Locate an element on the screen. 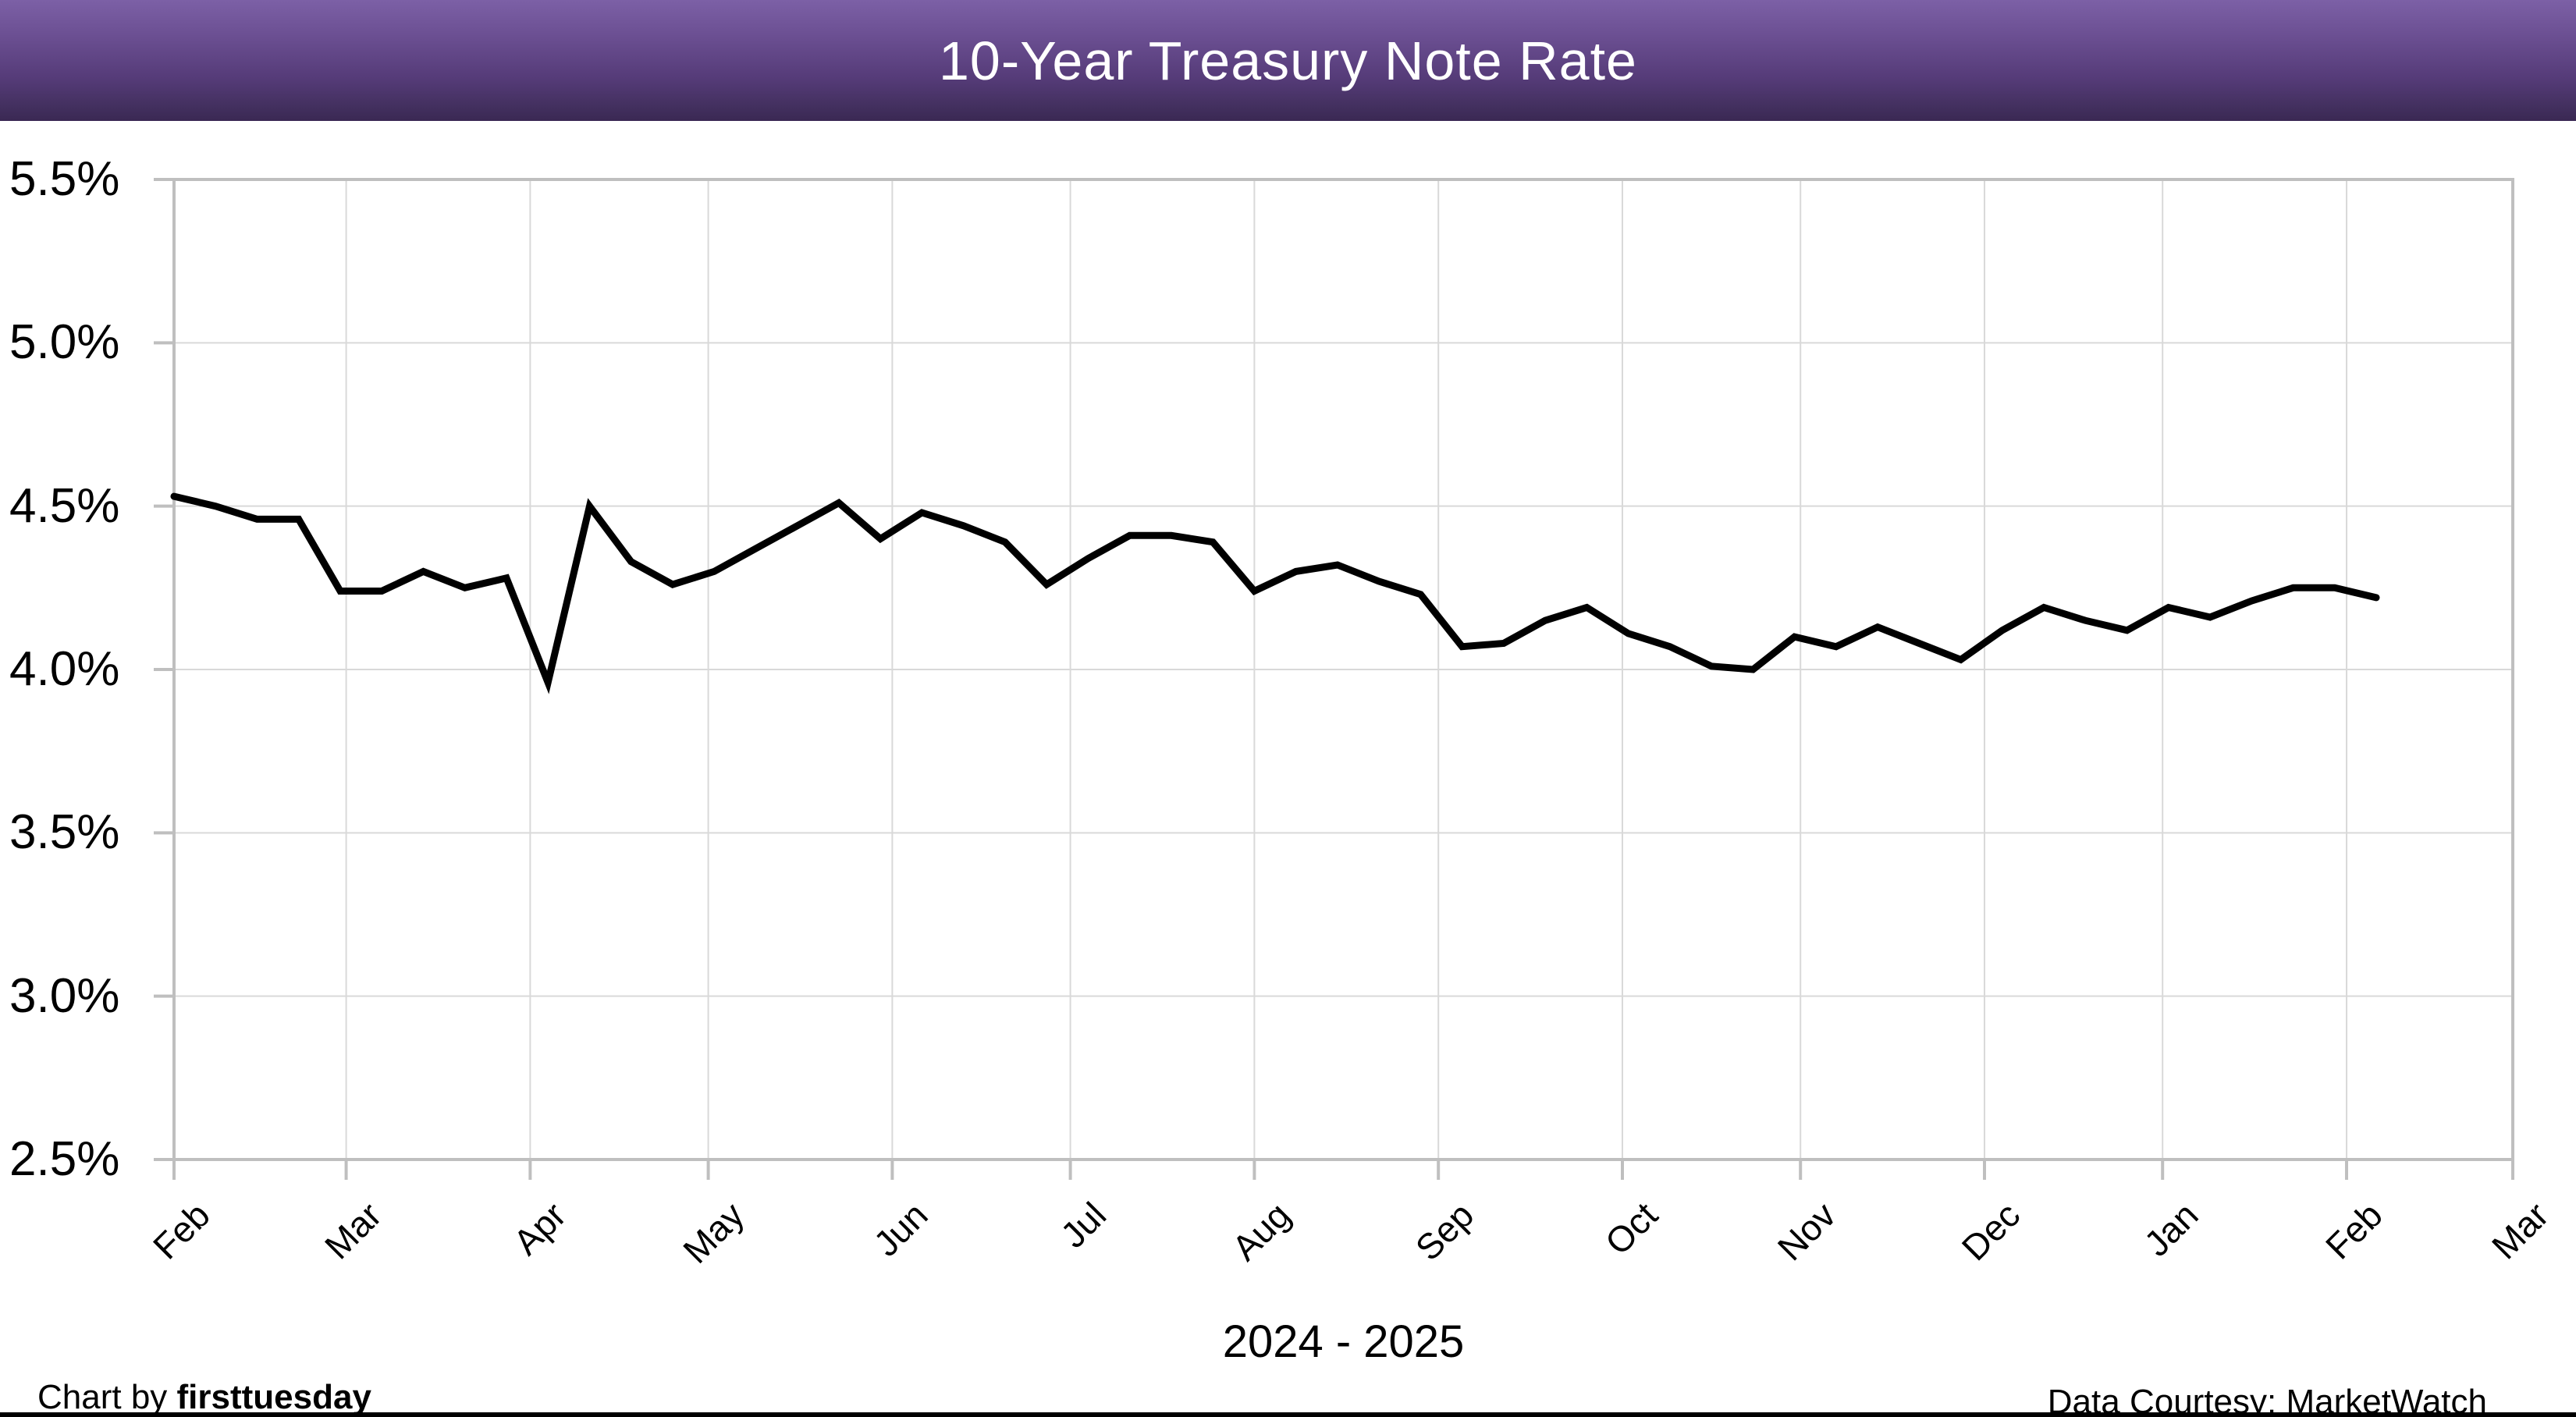 Image resolution: width=2576 pixels, height=1417 pixels. chart-header-banner: 10-Year Treasury Note Rate is located at coordinates (1288, 61).